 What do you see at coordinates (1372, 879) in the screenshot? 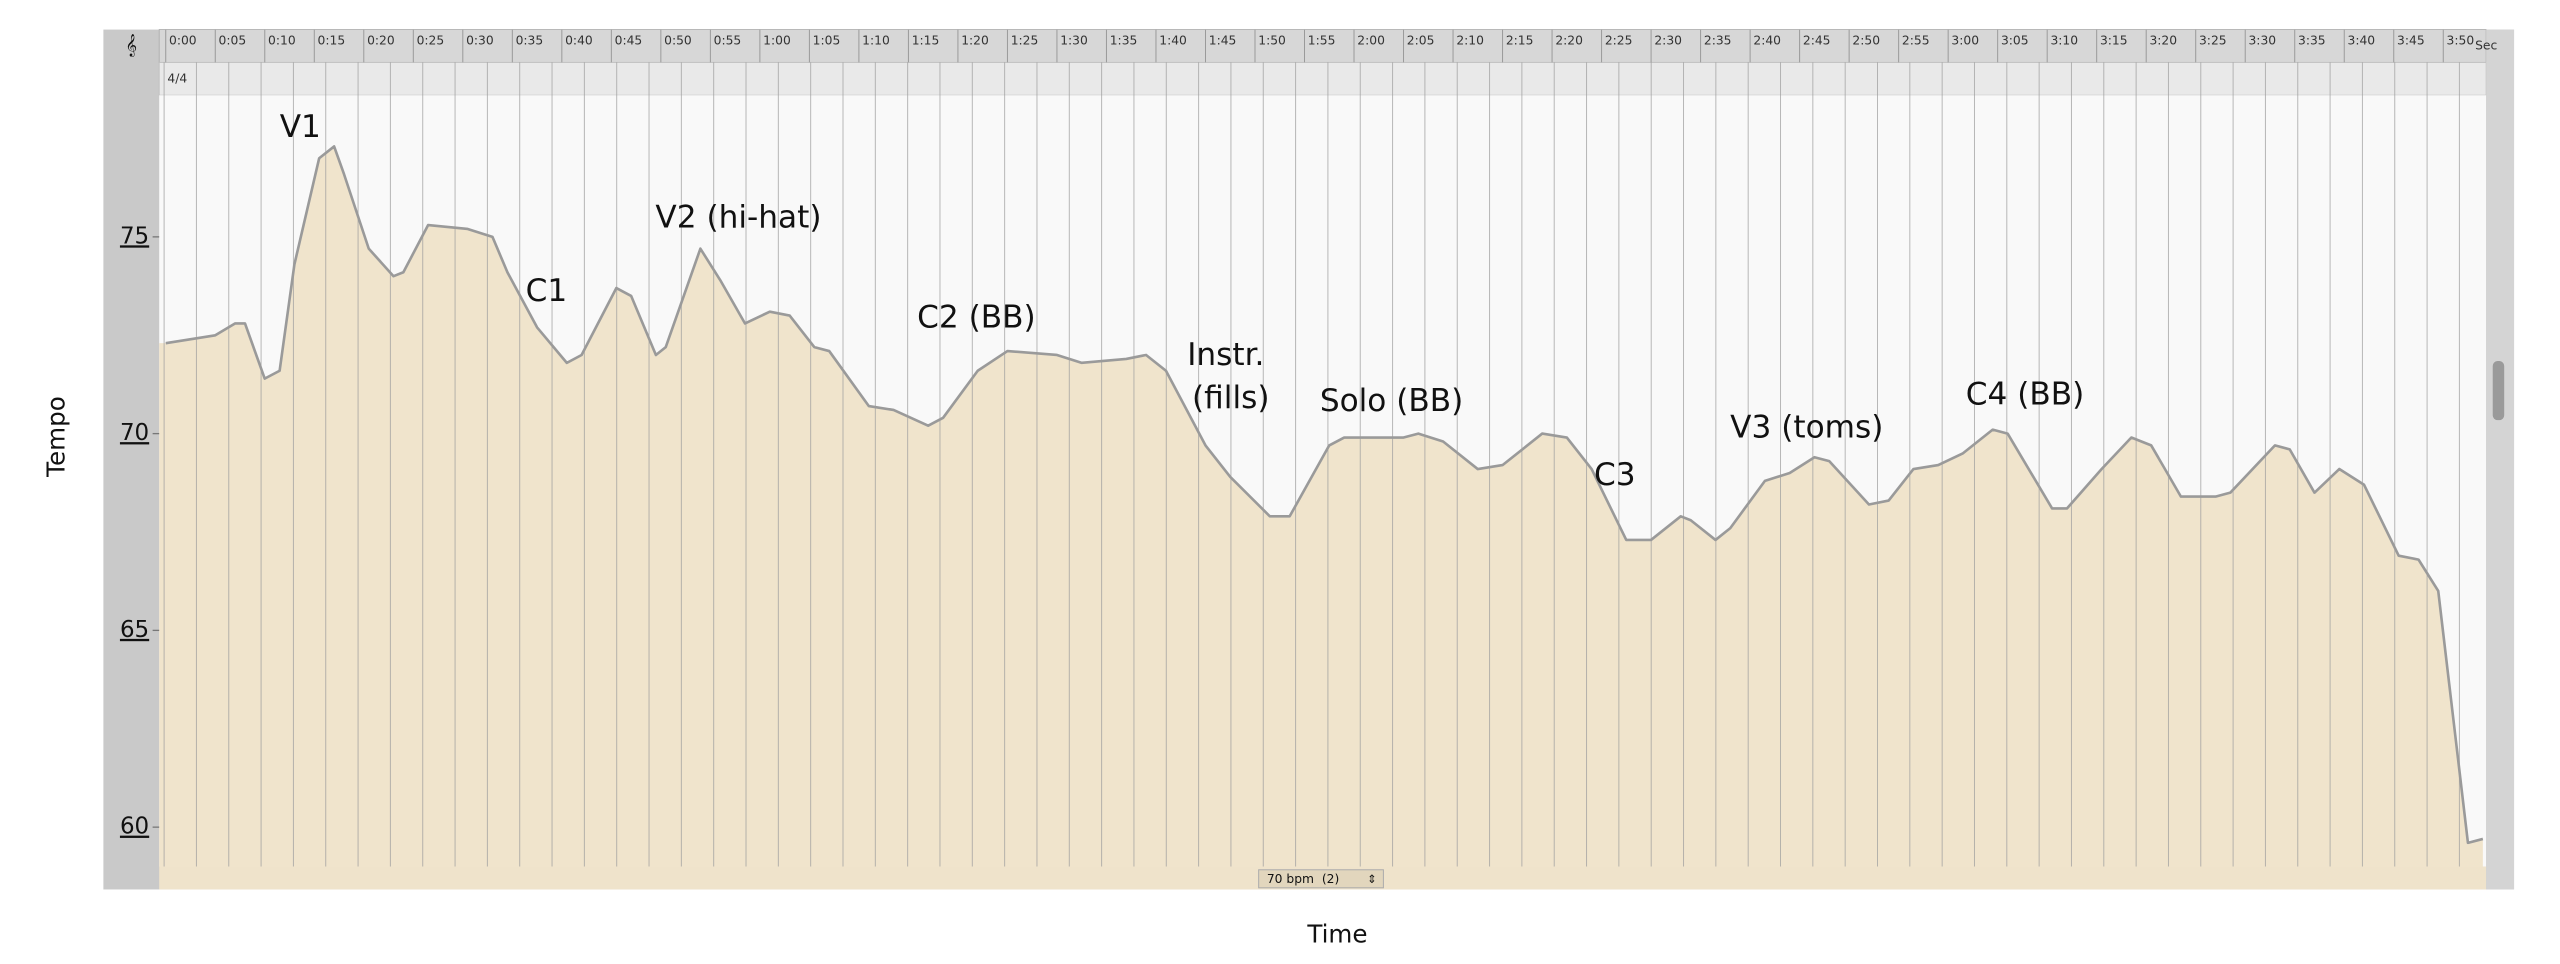
I see `dropdown-arrow: ⇕` at bounding box center [1372, 879].